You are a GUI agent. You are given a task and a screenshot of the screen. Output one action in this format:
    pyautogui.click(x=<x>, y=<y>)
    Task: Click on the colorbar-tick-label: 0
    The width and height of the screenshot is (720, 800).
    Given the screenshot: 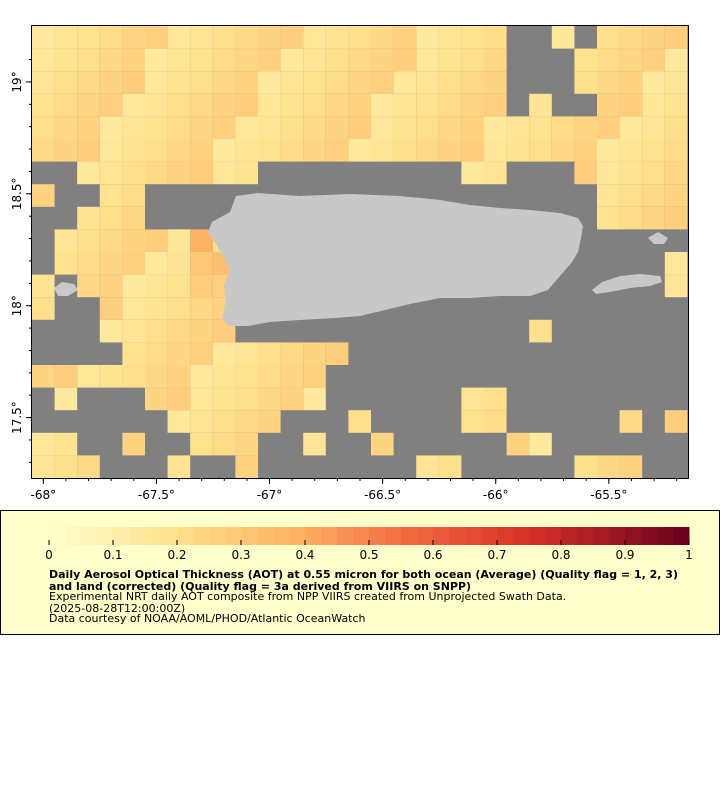 What is the action you would take?
    pyautogui.click(x=49, y=555)
    